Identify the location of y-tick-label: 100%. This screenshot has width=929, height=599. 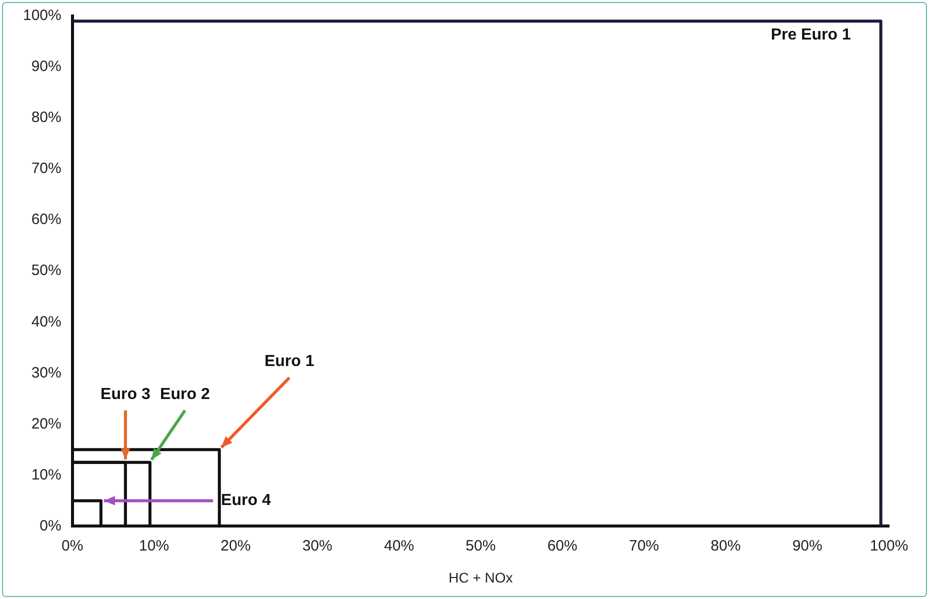
(42, 15).